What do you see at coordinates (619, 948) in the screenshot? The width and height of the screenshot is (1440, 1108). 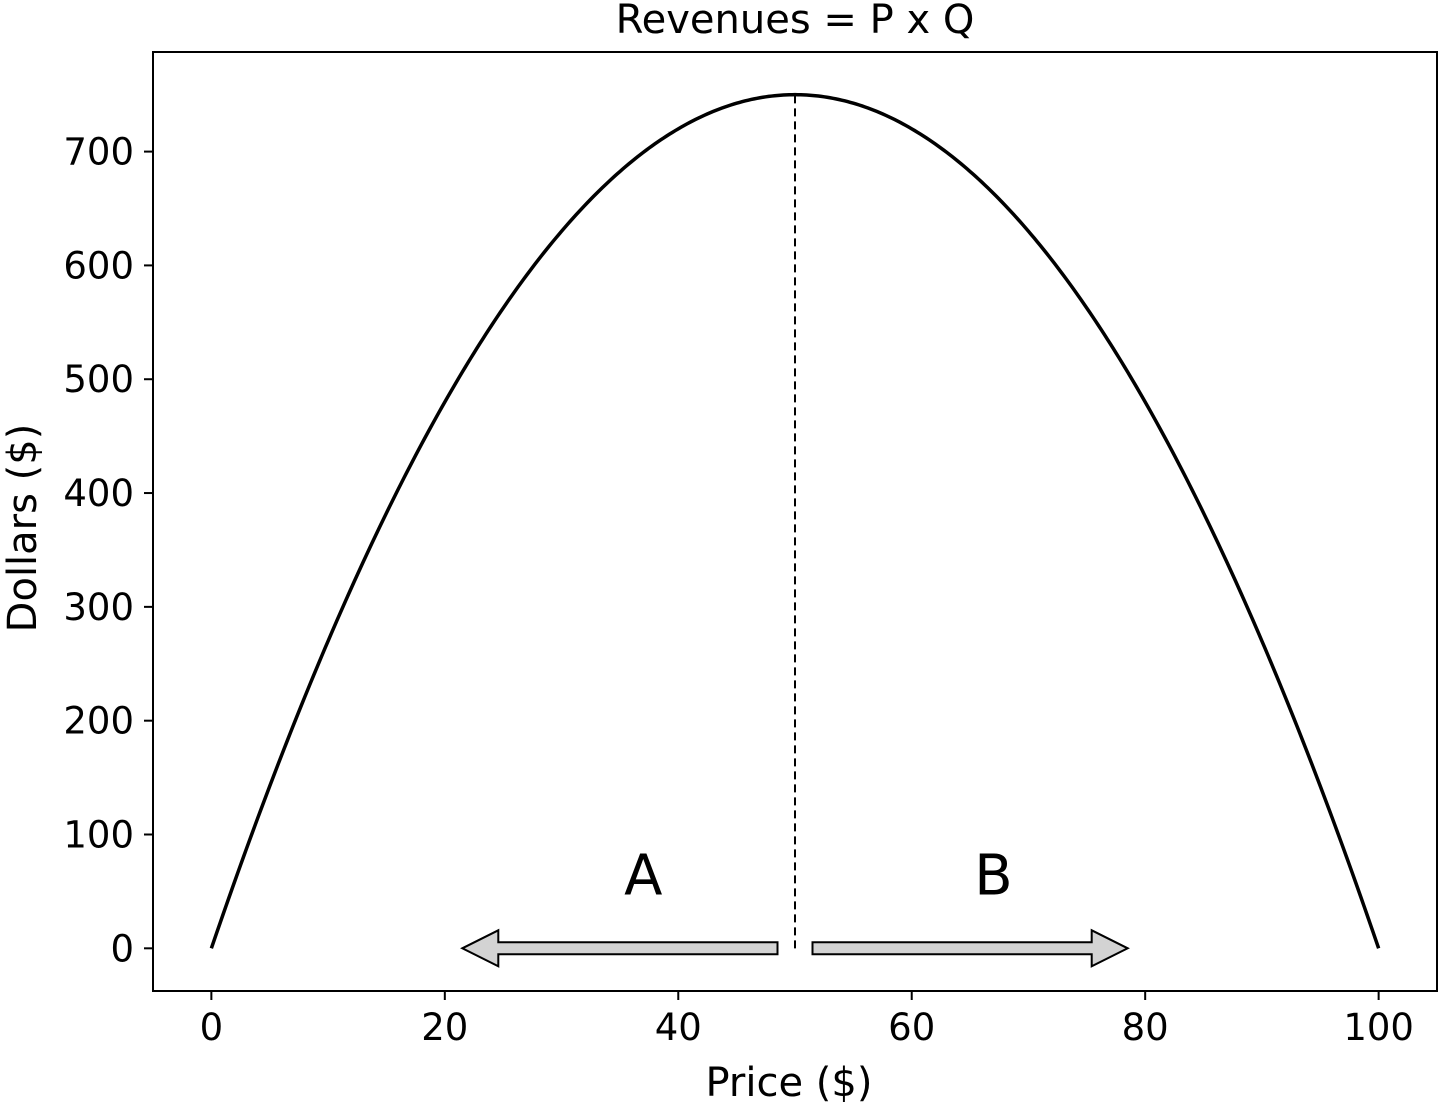 I see `arrow-a` at bounding box center [619, 948].